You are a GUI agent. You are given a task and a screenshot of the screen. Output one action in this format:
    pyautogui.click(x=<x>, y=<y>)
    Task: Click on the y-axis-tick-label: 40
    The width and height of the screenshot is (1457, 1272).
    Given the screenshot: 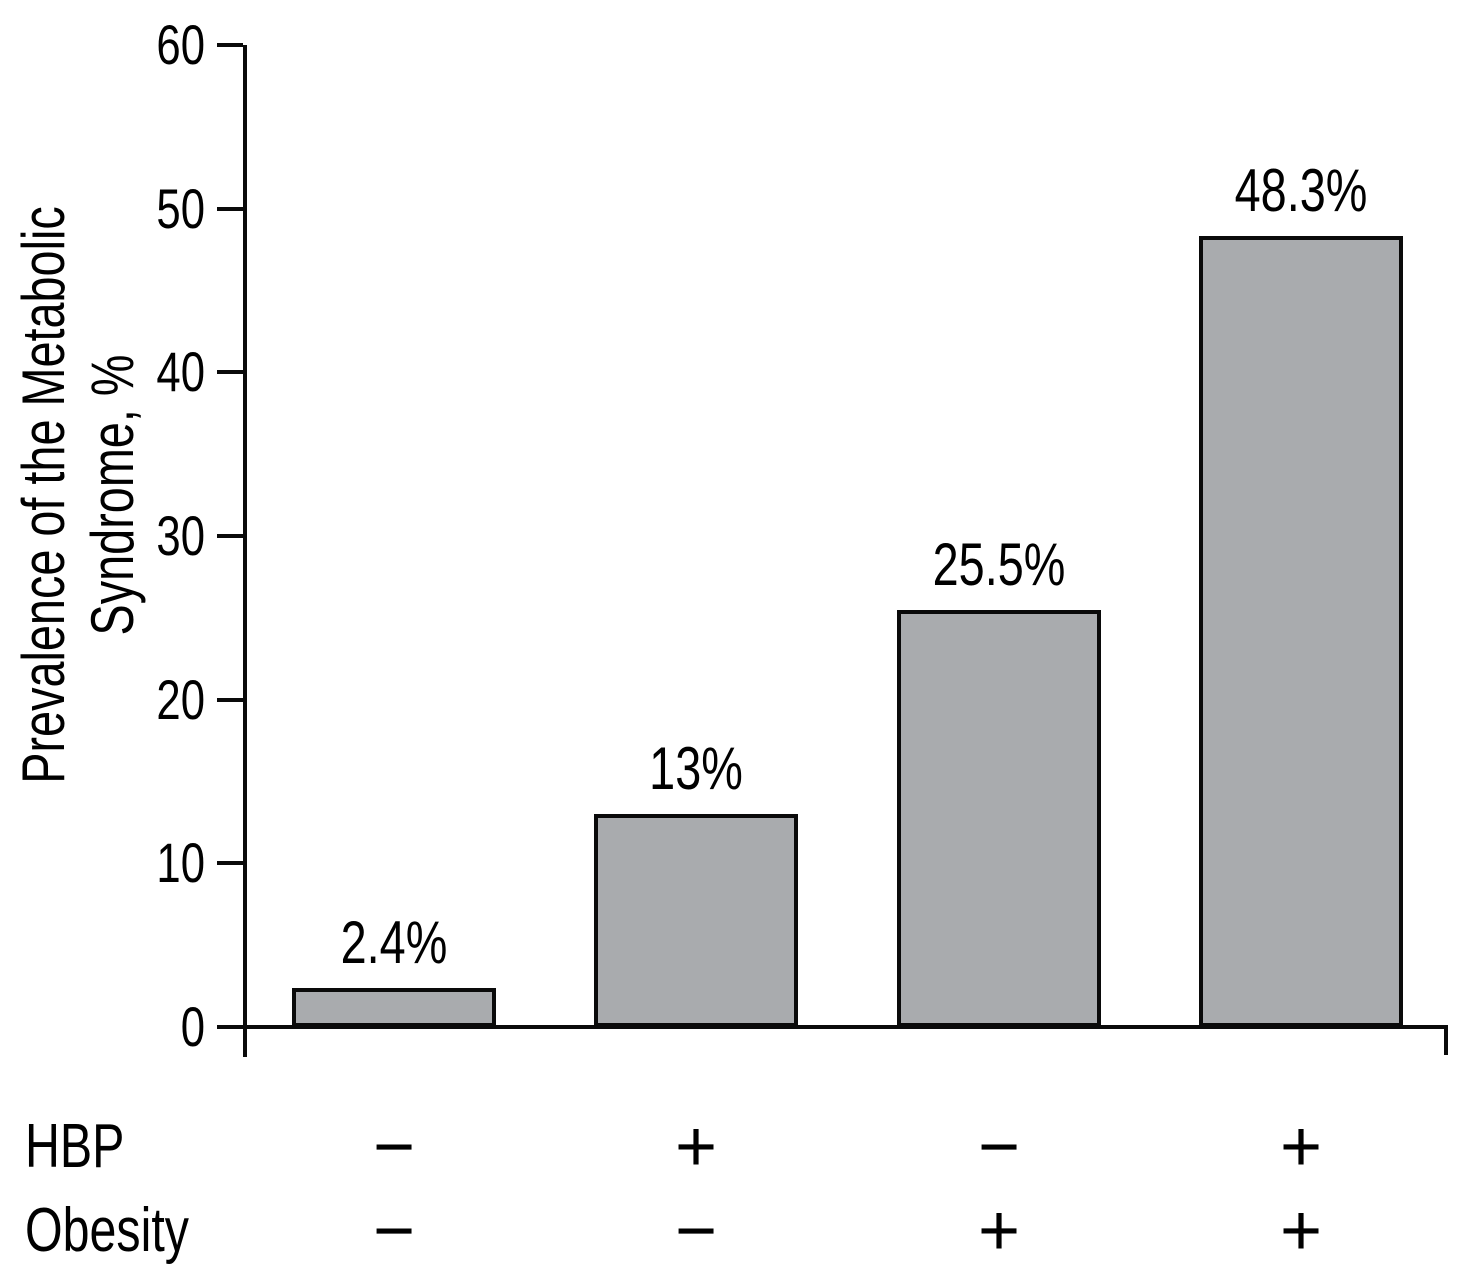 What is the action you would take?
    pyautogui.click(x=180, y=372)
    